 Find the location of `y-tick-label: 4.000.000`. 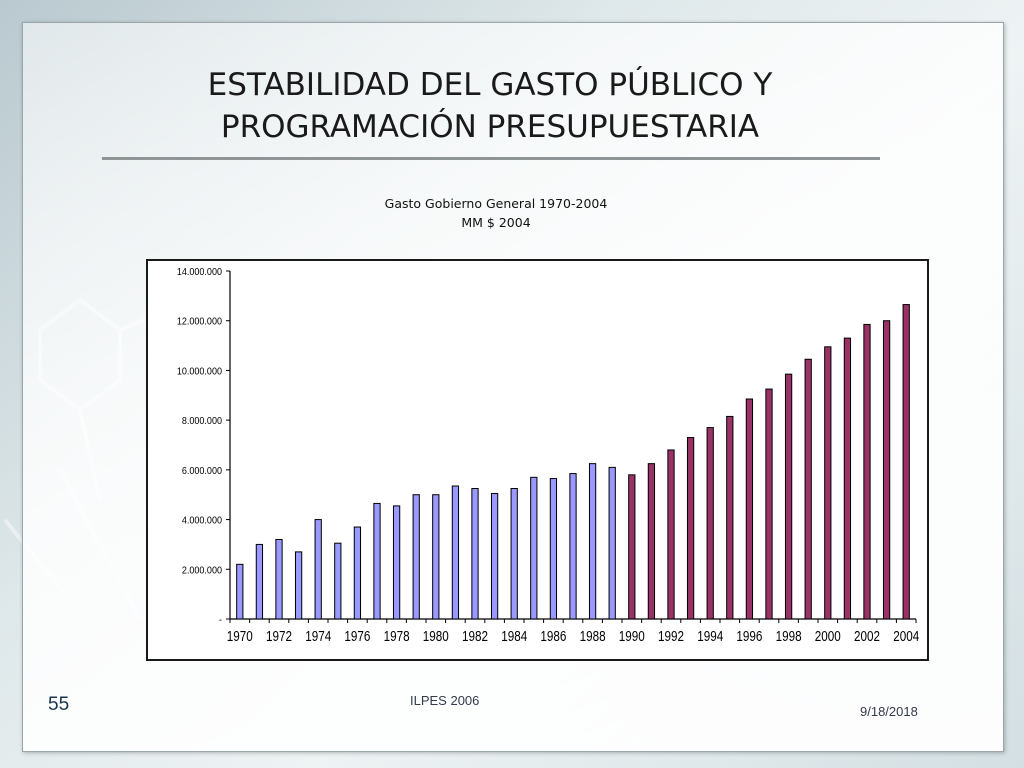

y-tick-label: 4.000.000 is located at coordinates (202, 521).